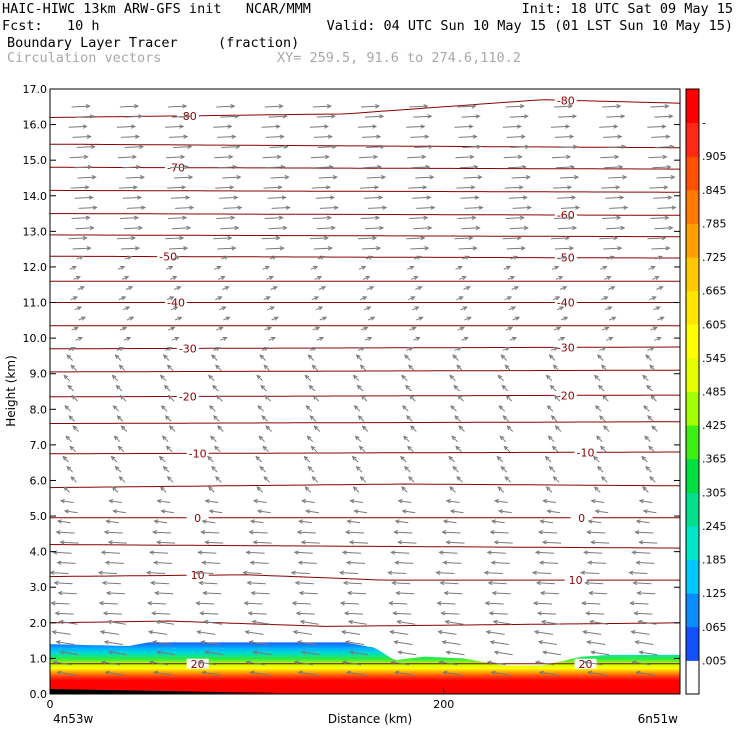  I want to click on colorbar-swatch, so click(692, 643).